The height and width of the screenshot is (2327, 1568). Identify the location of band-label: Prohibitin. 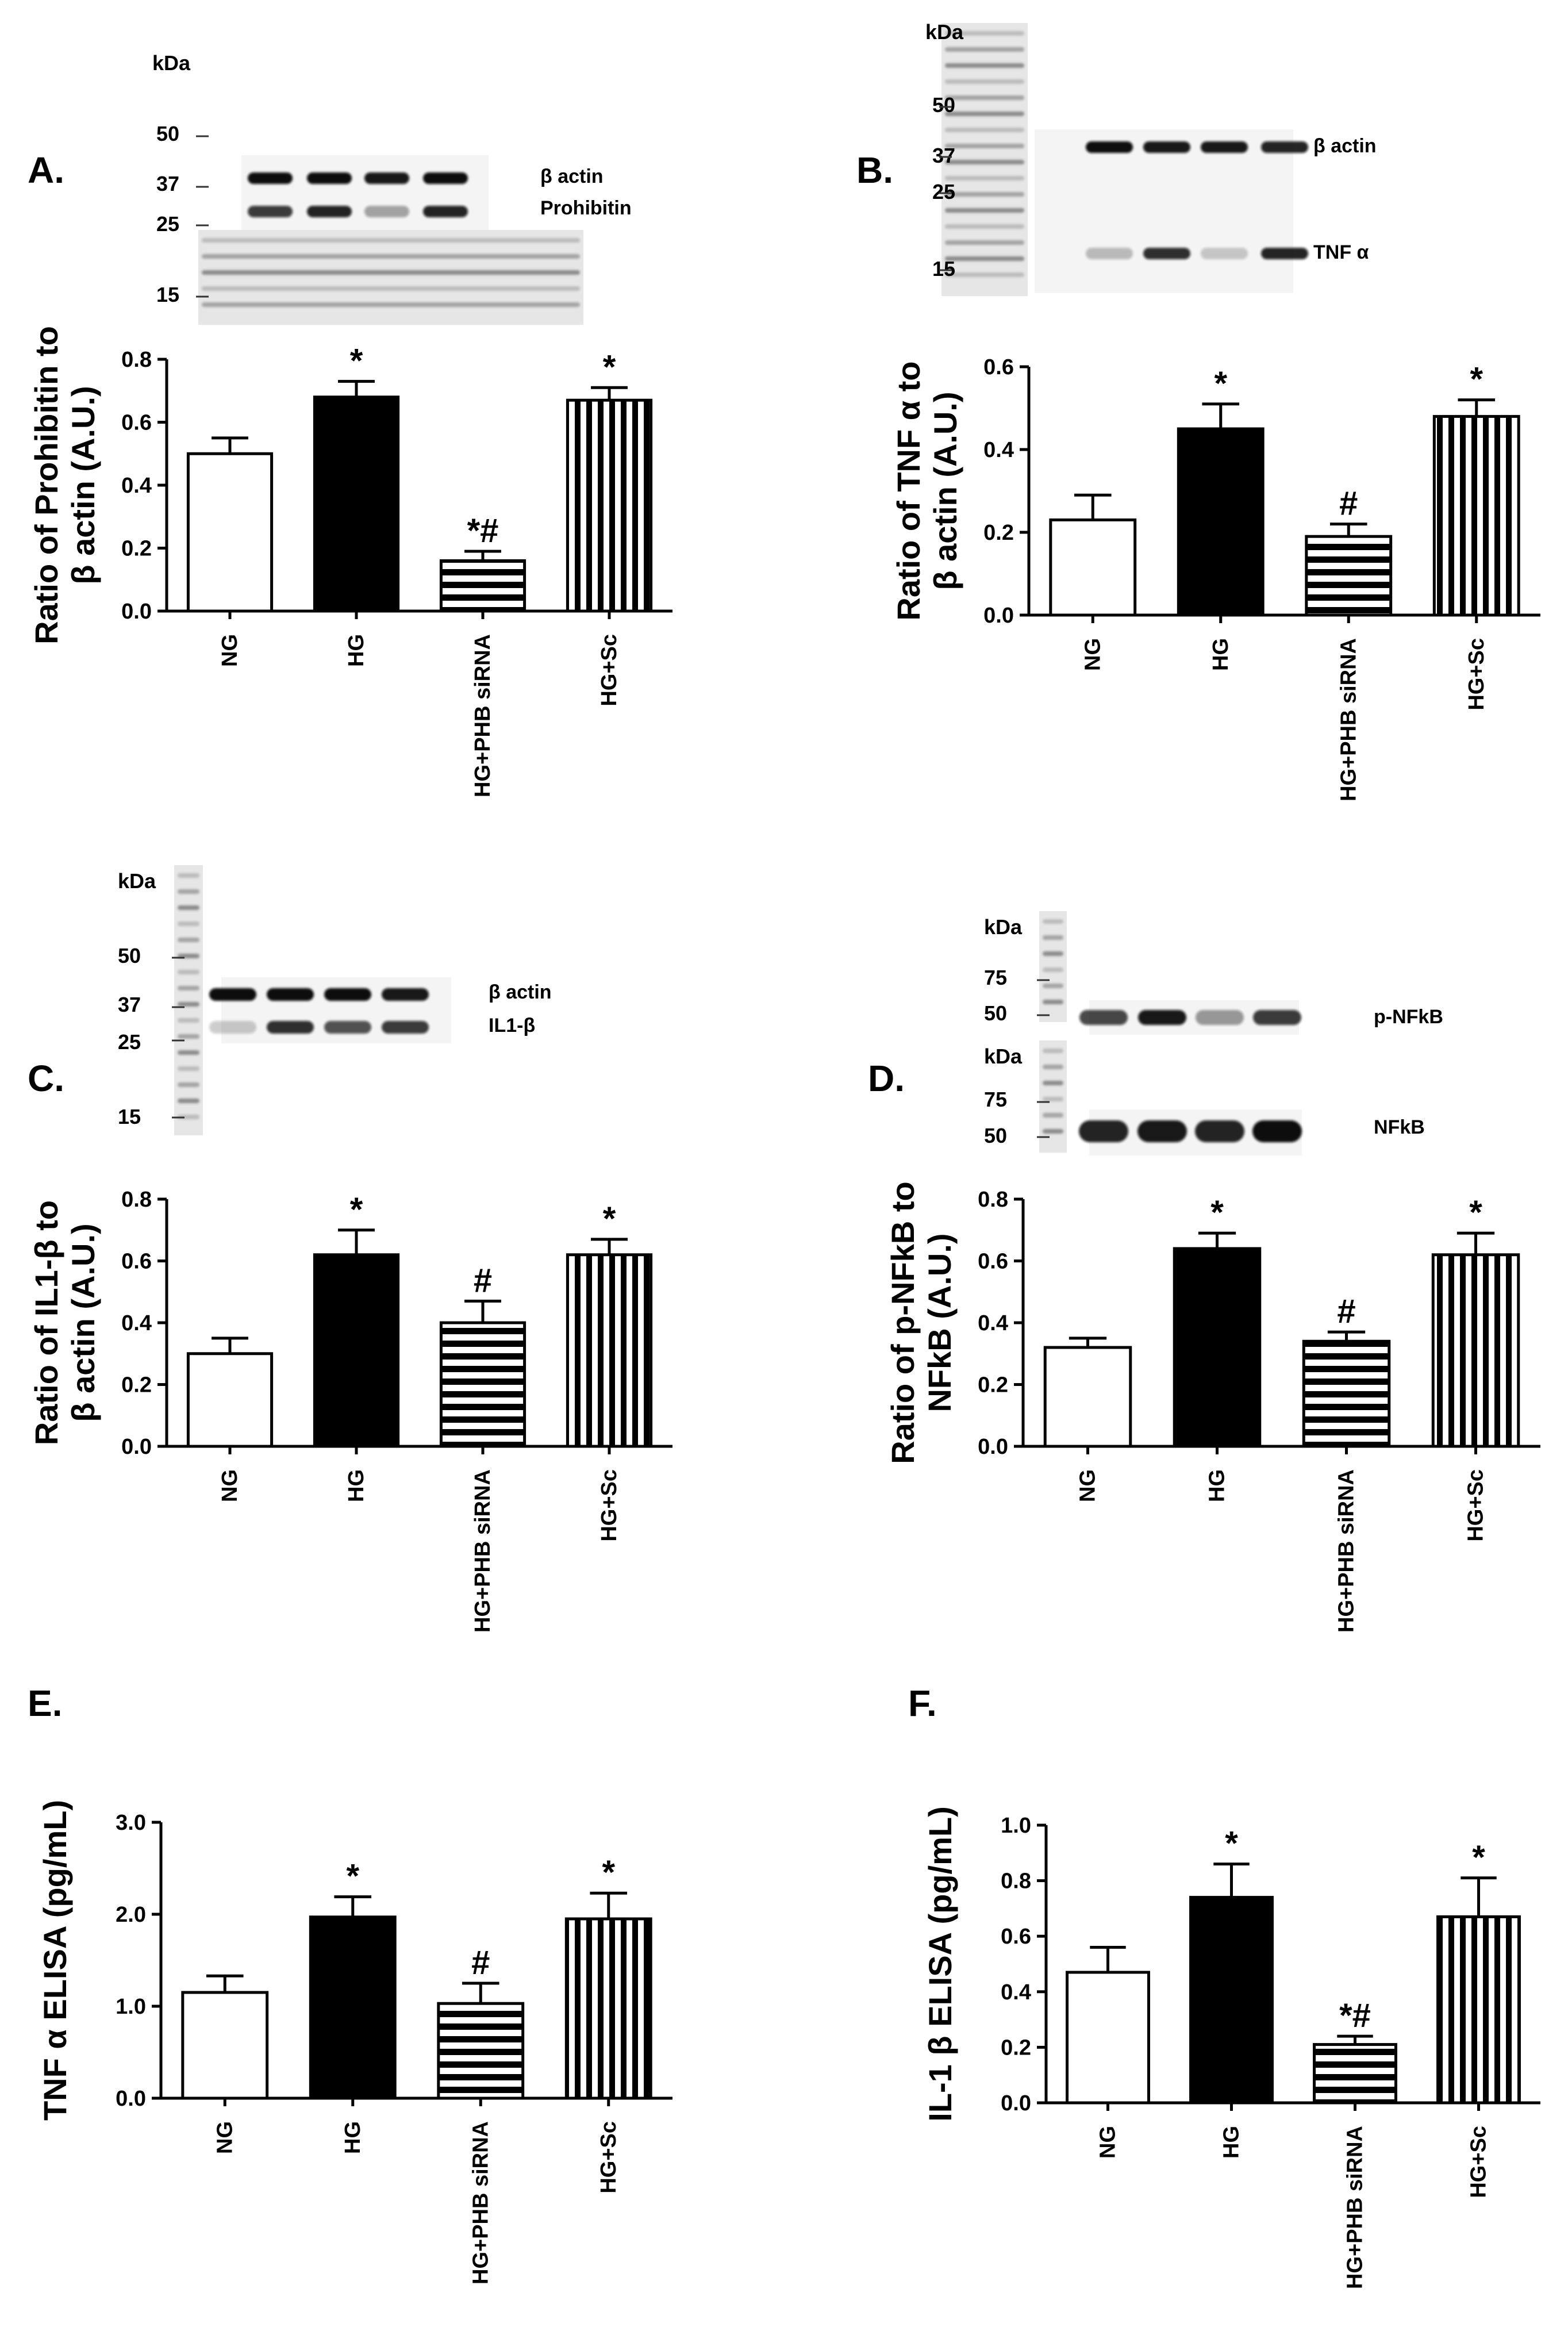
(586, 208).